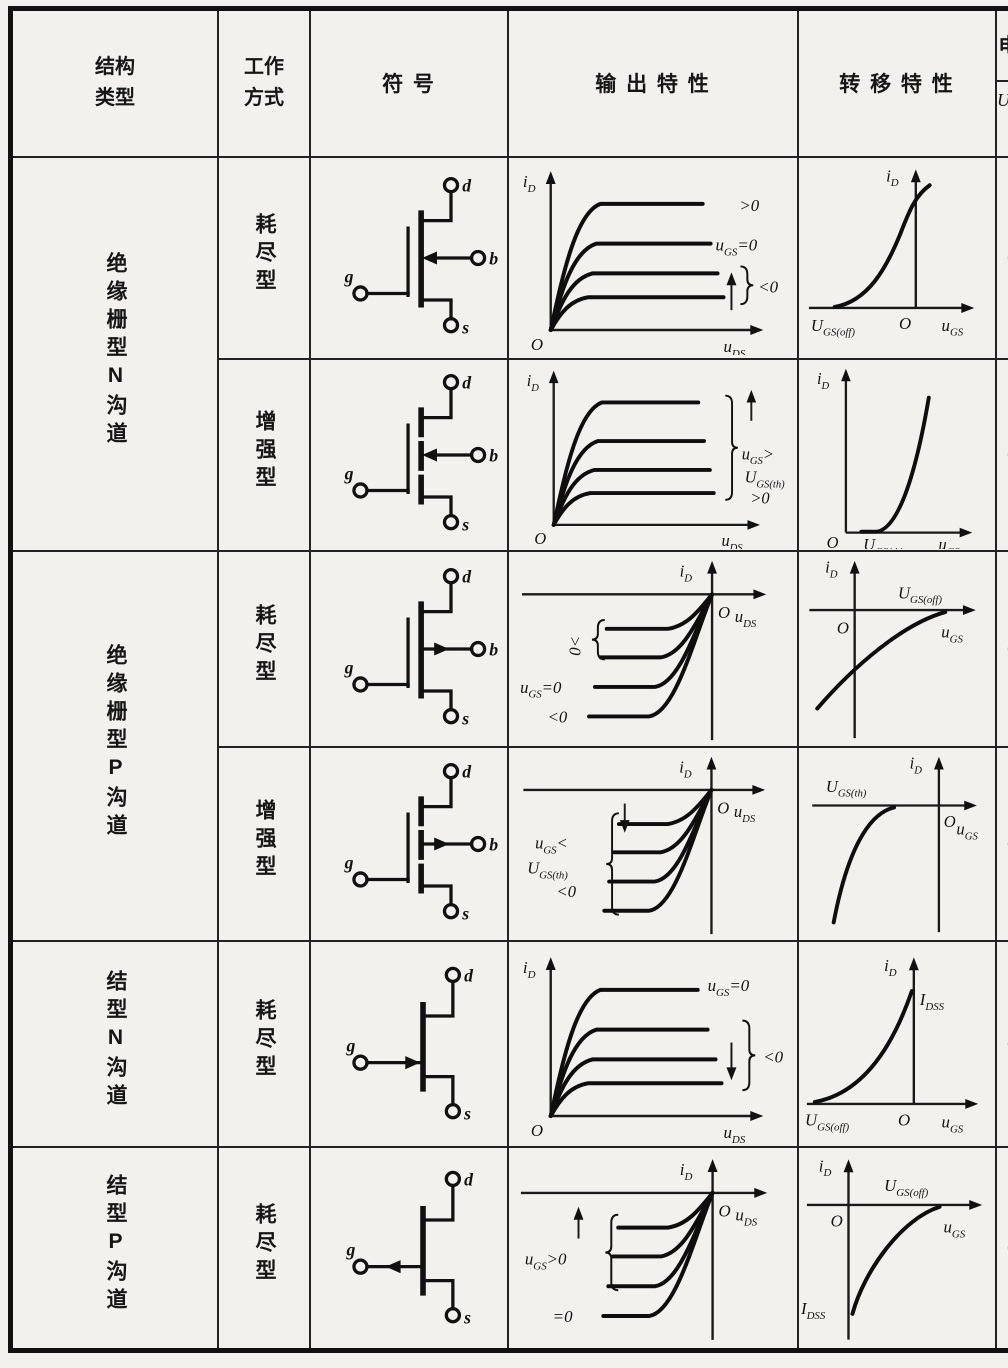 The height and width of the screenshot is (1368, 1008). What do you see at coordinates (897, 1044) in the screenshot?
I see `transfer-chart-cell: iD IDSS UGS(off) O uGS` at bounding box center [897, 1044].